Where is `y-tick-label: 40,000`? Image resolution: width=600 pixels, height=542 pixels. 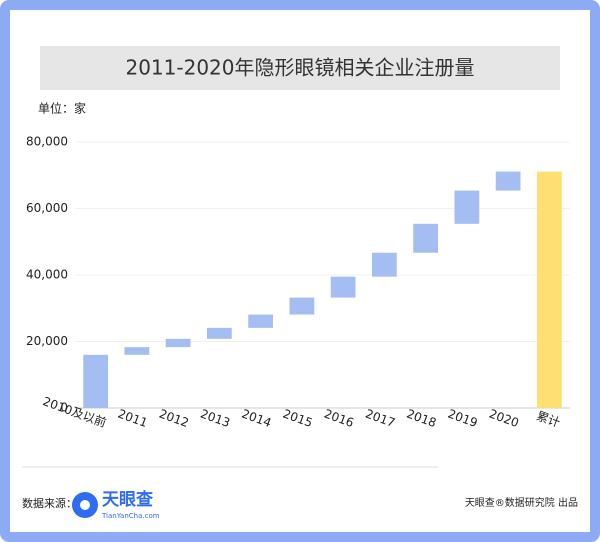 y-tick-label: 40,000 is located at coordinates (47, 275).